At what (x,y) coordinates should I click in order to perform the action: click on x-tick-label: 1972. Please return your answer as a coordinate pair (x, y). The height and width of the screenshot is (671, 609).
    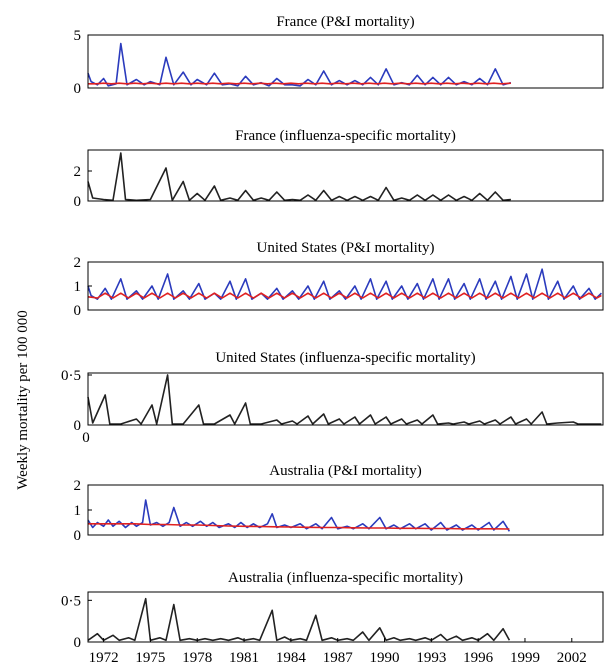
    Looking at the image, I should click on (104, 658).